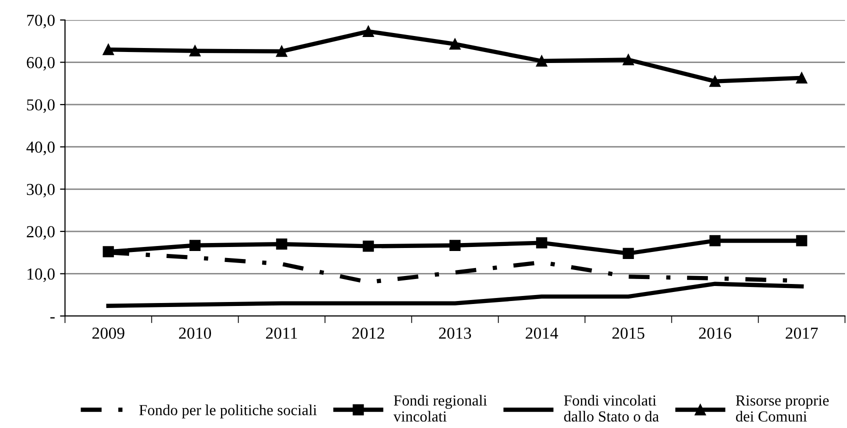 The image size is (847, 428). What do you see at coordinates (440, 408) in the screenshot?
I see `legend-label: Fondi regionali vincolati` at bounding box center [440, 408].